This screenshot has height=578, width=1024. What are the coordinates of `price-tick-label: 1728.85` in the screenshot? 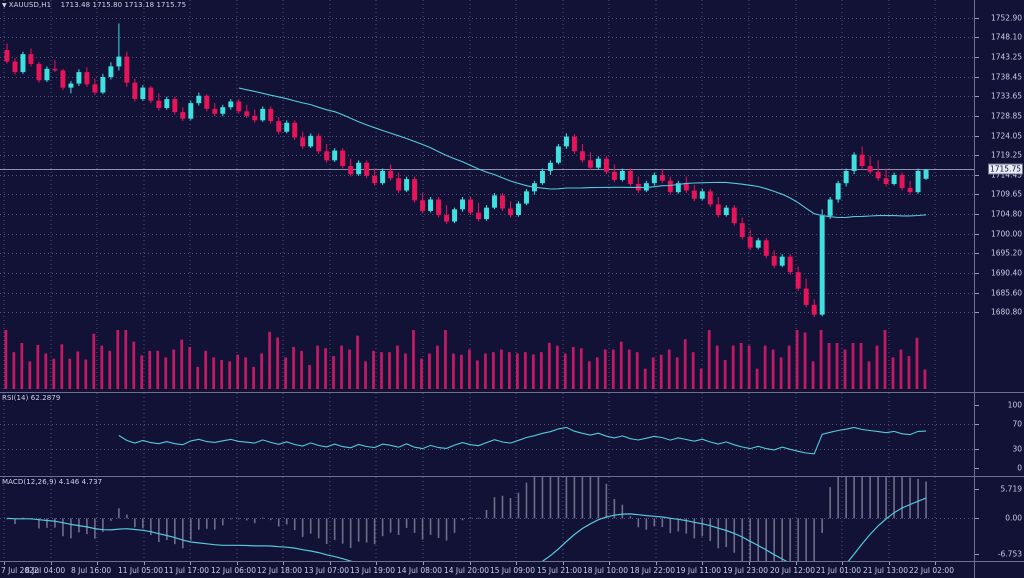 It's located at (1006, 116).